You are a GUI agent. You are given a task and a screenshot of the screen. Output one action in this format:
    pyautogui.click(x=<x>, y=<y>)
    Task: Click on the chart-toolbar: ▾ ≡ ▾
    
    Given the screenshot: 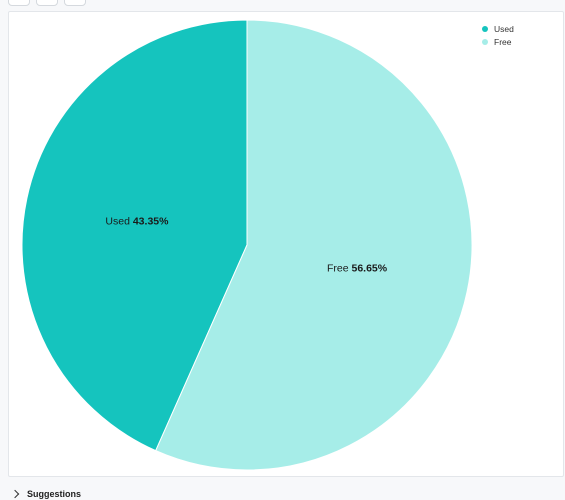 What is the action you would take?
    pyautogui.click(x=47, y=3)
    